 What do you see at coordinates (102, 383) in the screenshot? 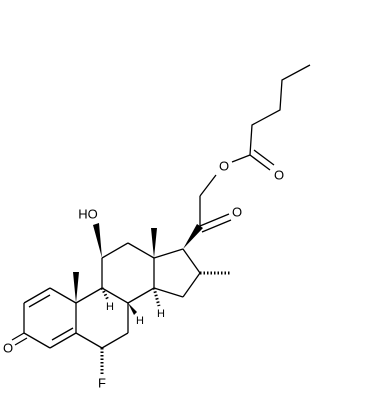
I see `atom-label: F` at bounding box center [102, 383].